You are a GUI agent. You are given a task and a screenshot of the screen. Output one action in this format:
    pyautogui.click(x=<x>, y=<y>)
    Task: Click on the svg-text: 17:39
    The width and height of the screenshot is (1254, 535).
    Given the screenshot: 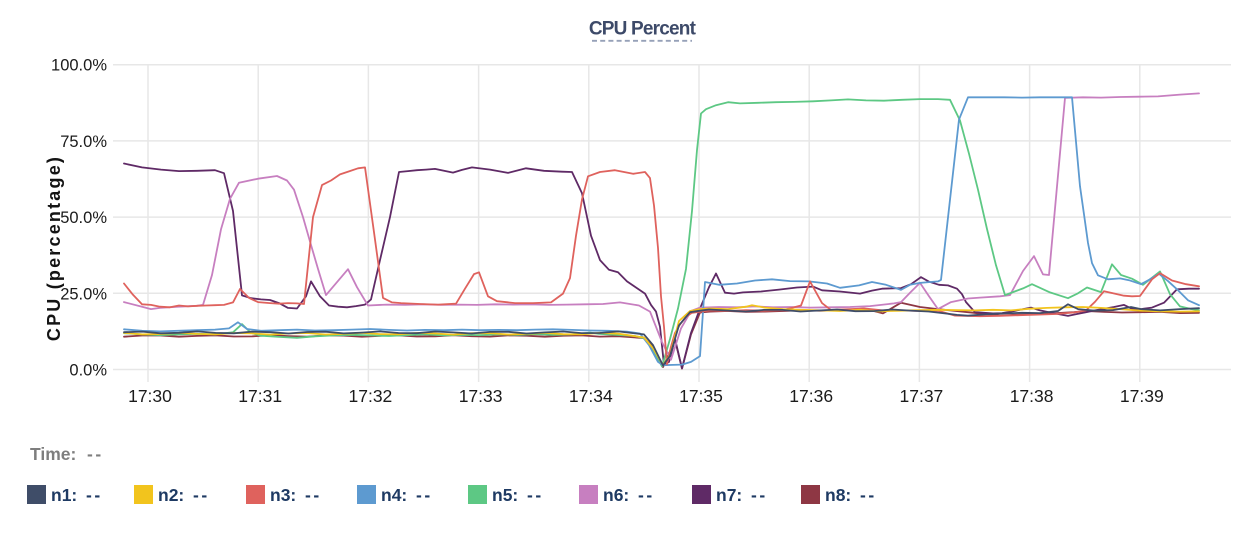 What is the action you would take?
    pyautogui.click(x=1142, y=396)
    